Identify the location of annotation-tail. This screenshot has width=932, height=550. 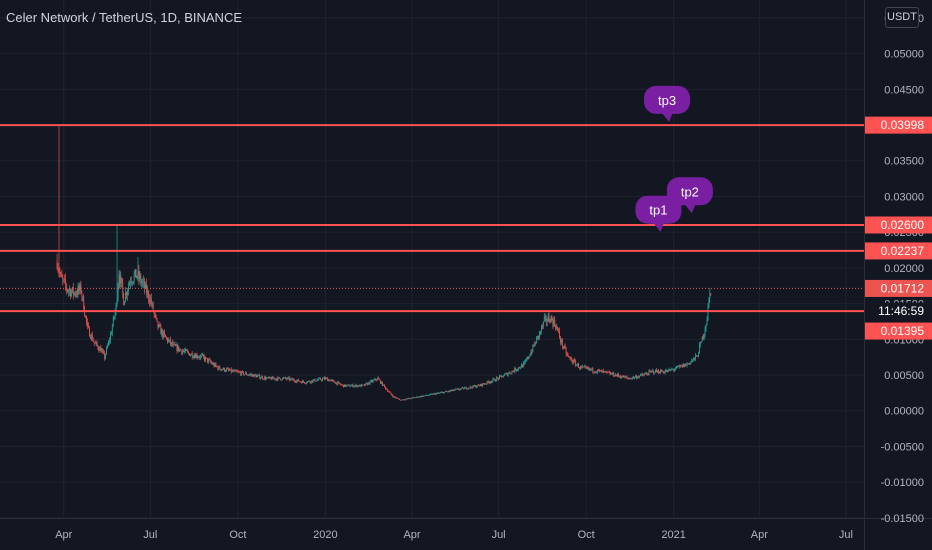
(689, 208).